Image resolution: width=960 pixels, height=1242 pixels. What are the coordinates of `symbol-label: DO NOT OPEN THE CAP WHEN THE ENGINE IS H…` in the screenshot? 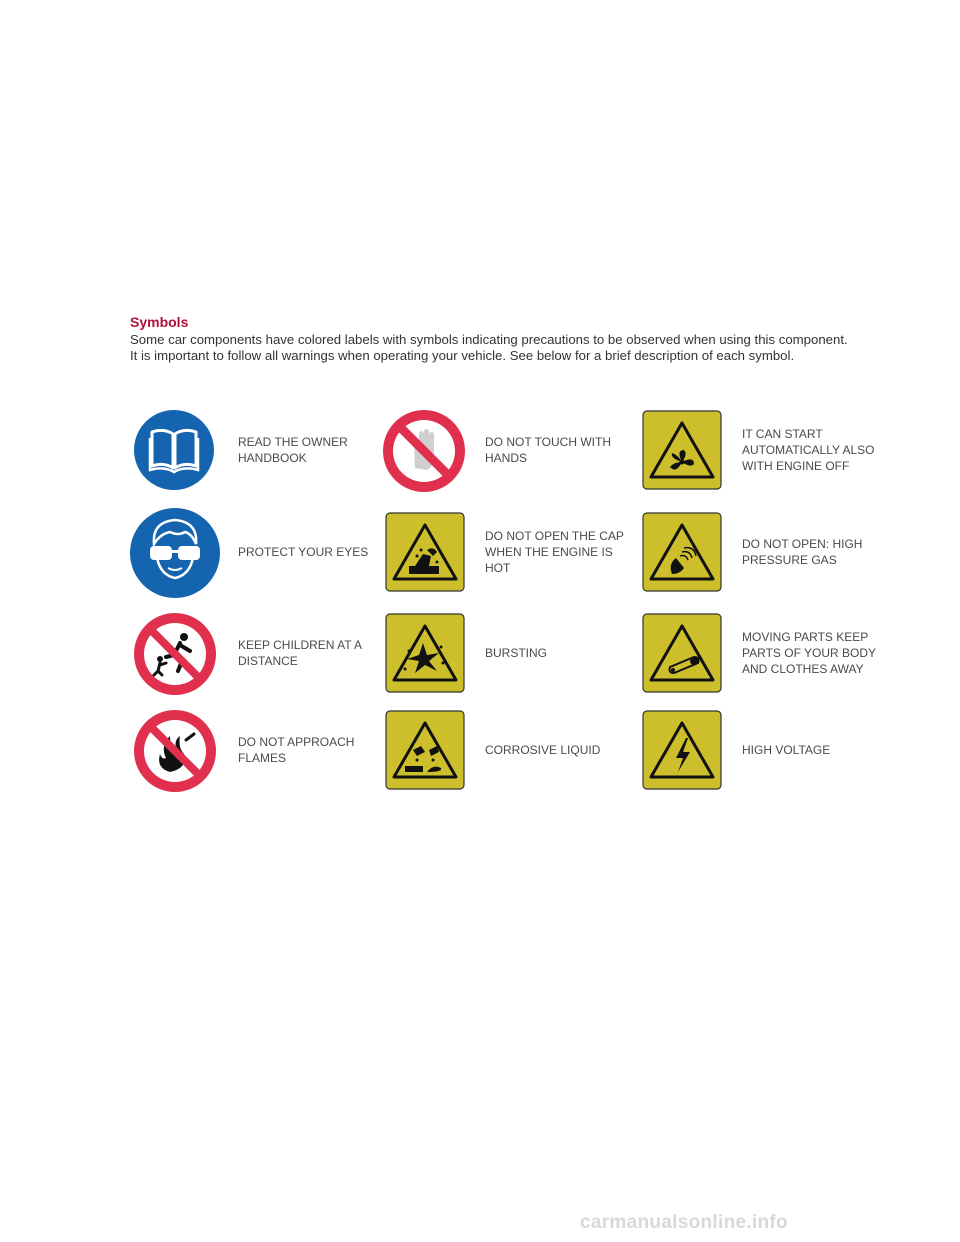 It's located at (554, 552).